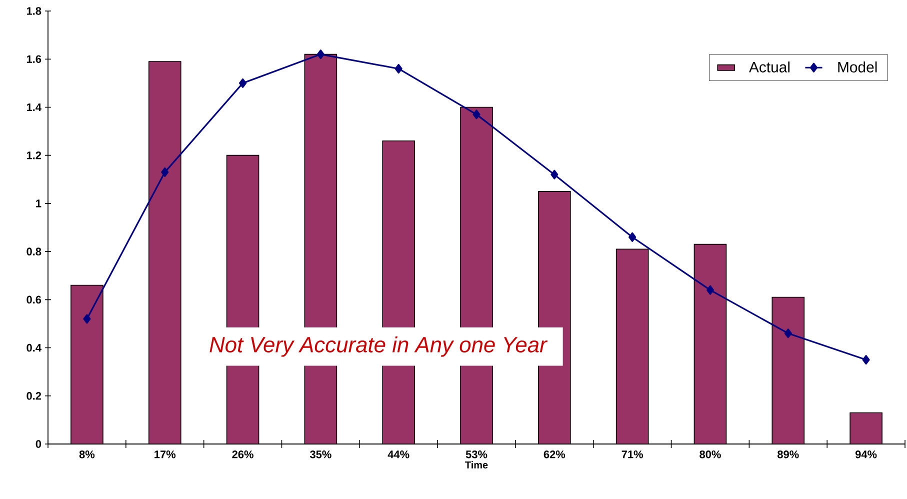 This screenshot has height=499, width=907. What do you see at coordinates (788, 454) in the screenshot?
I see `x-tick-label: 89%` at bounding box center [788, 454].